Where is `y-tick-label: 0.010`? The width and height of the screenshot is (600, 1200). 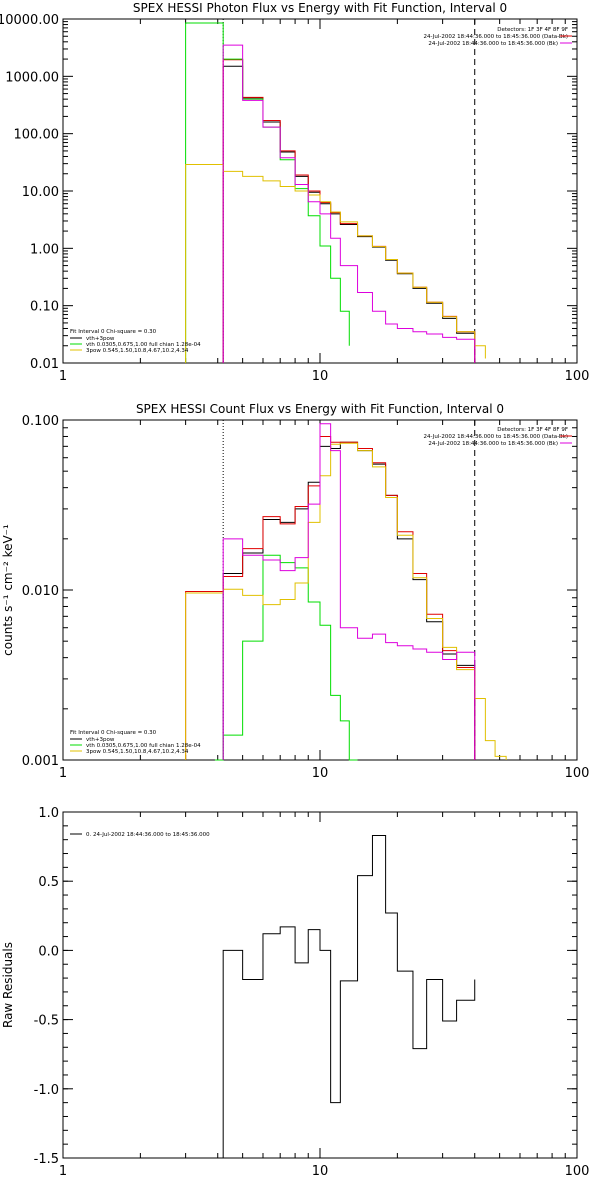
y-tick-label: 0.010 is located at coordinates (40, 591).